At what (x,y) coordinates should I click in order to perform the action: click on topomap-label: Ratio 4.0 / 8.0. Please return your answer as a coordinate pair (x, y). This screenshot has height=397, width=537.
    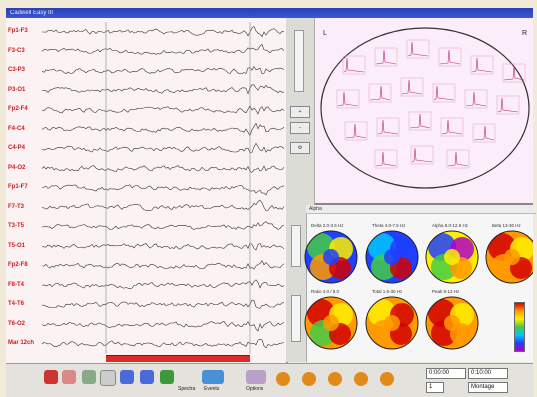
    Looking at the image, I should click on (325, 291).